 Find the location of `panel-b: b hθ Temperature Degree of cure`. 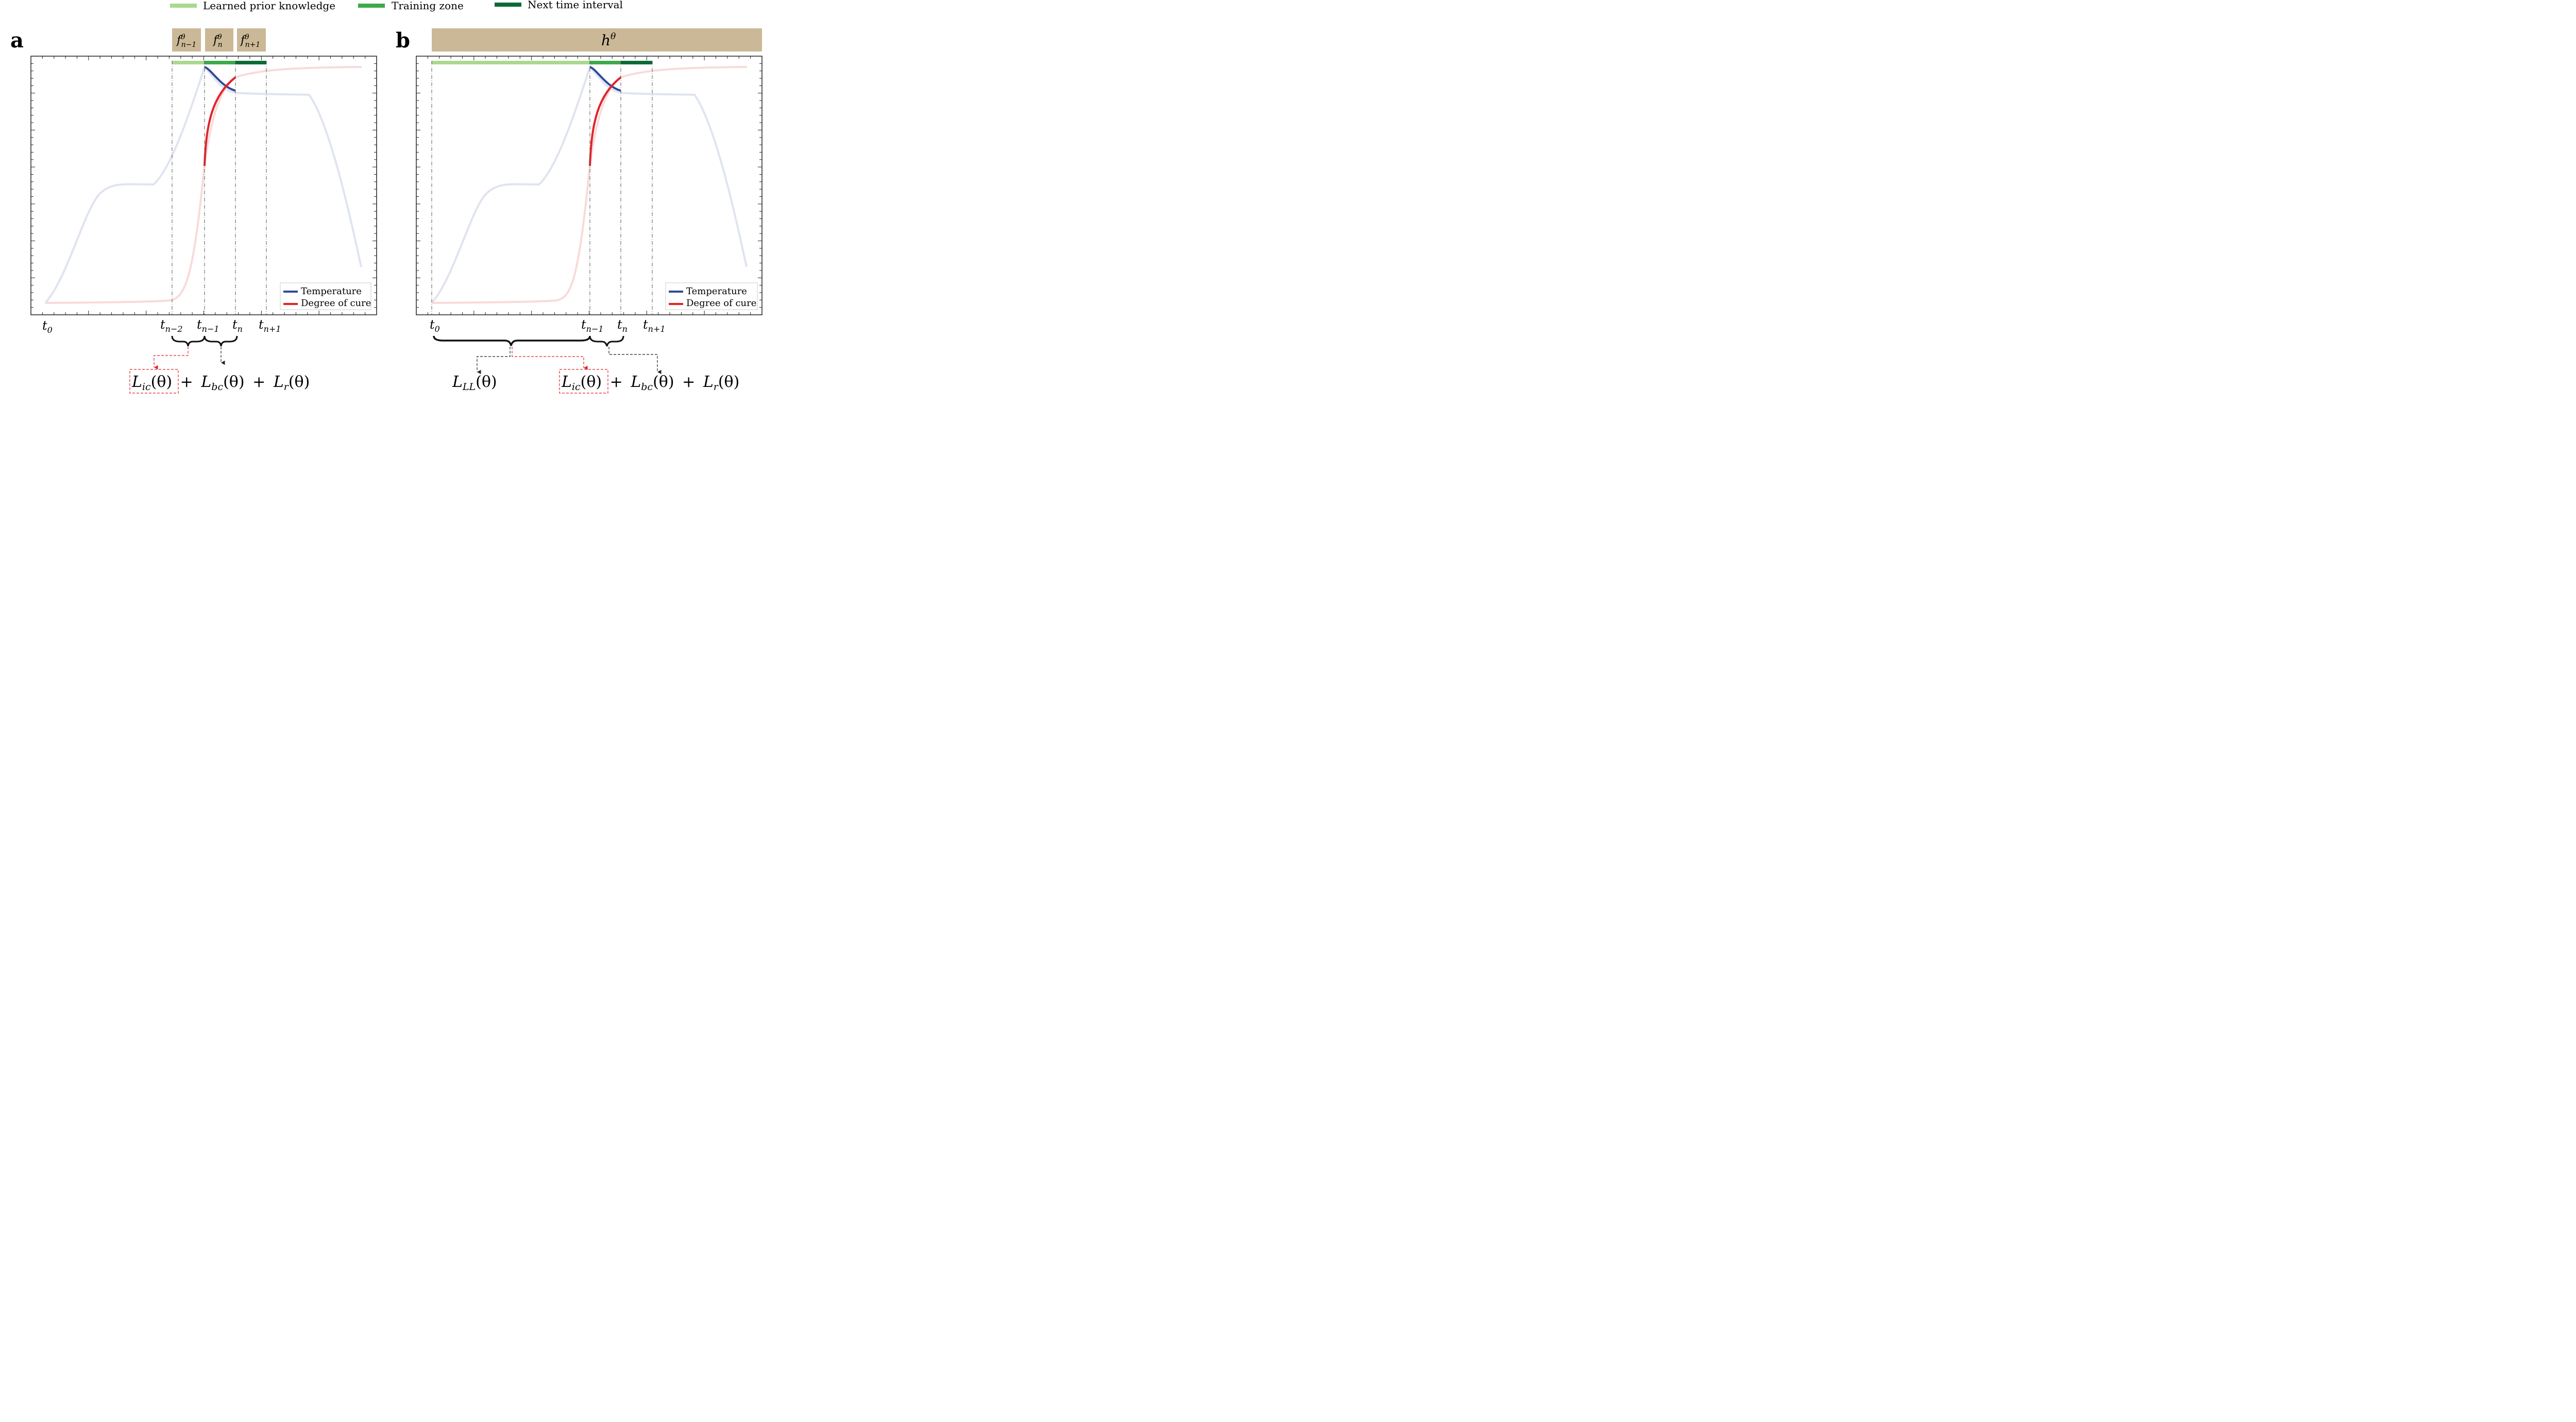

panel-b: b hθ Temperature Degree of cure is located at coordinates (579, 211).